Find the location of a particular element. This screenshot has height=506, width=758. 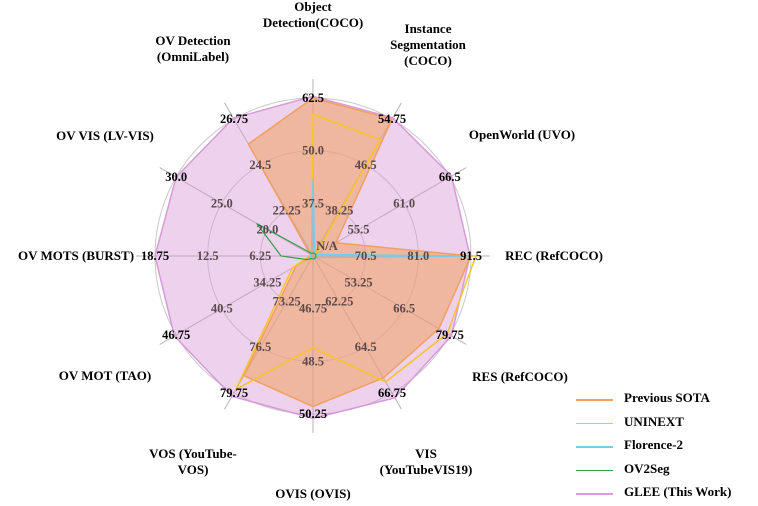

ring-tick-label: 24.5 is located at coordinates (260, 165).